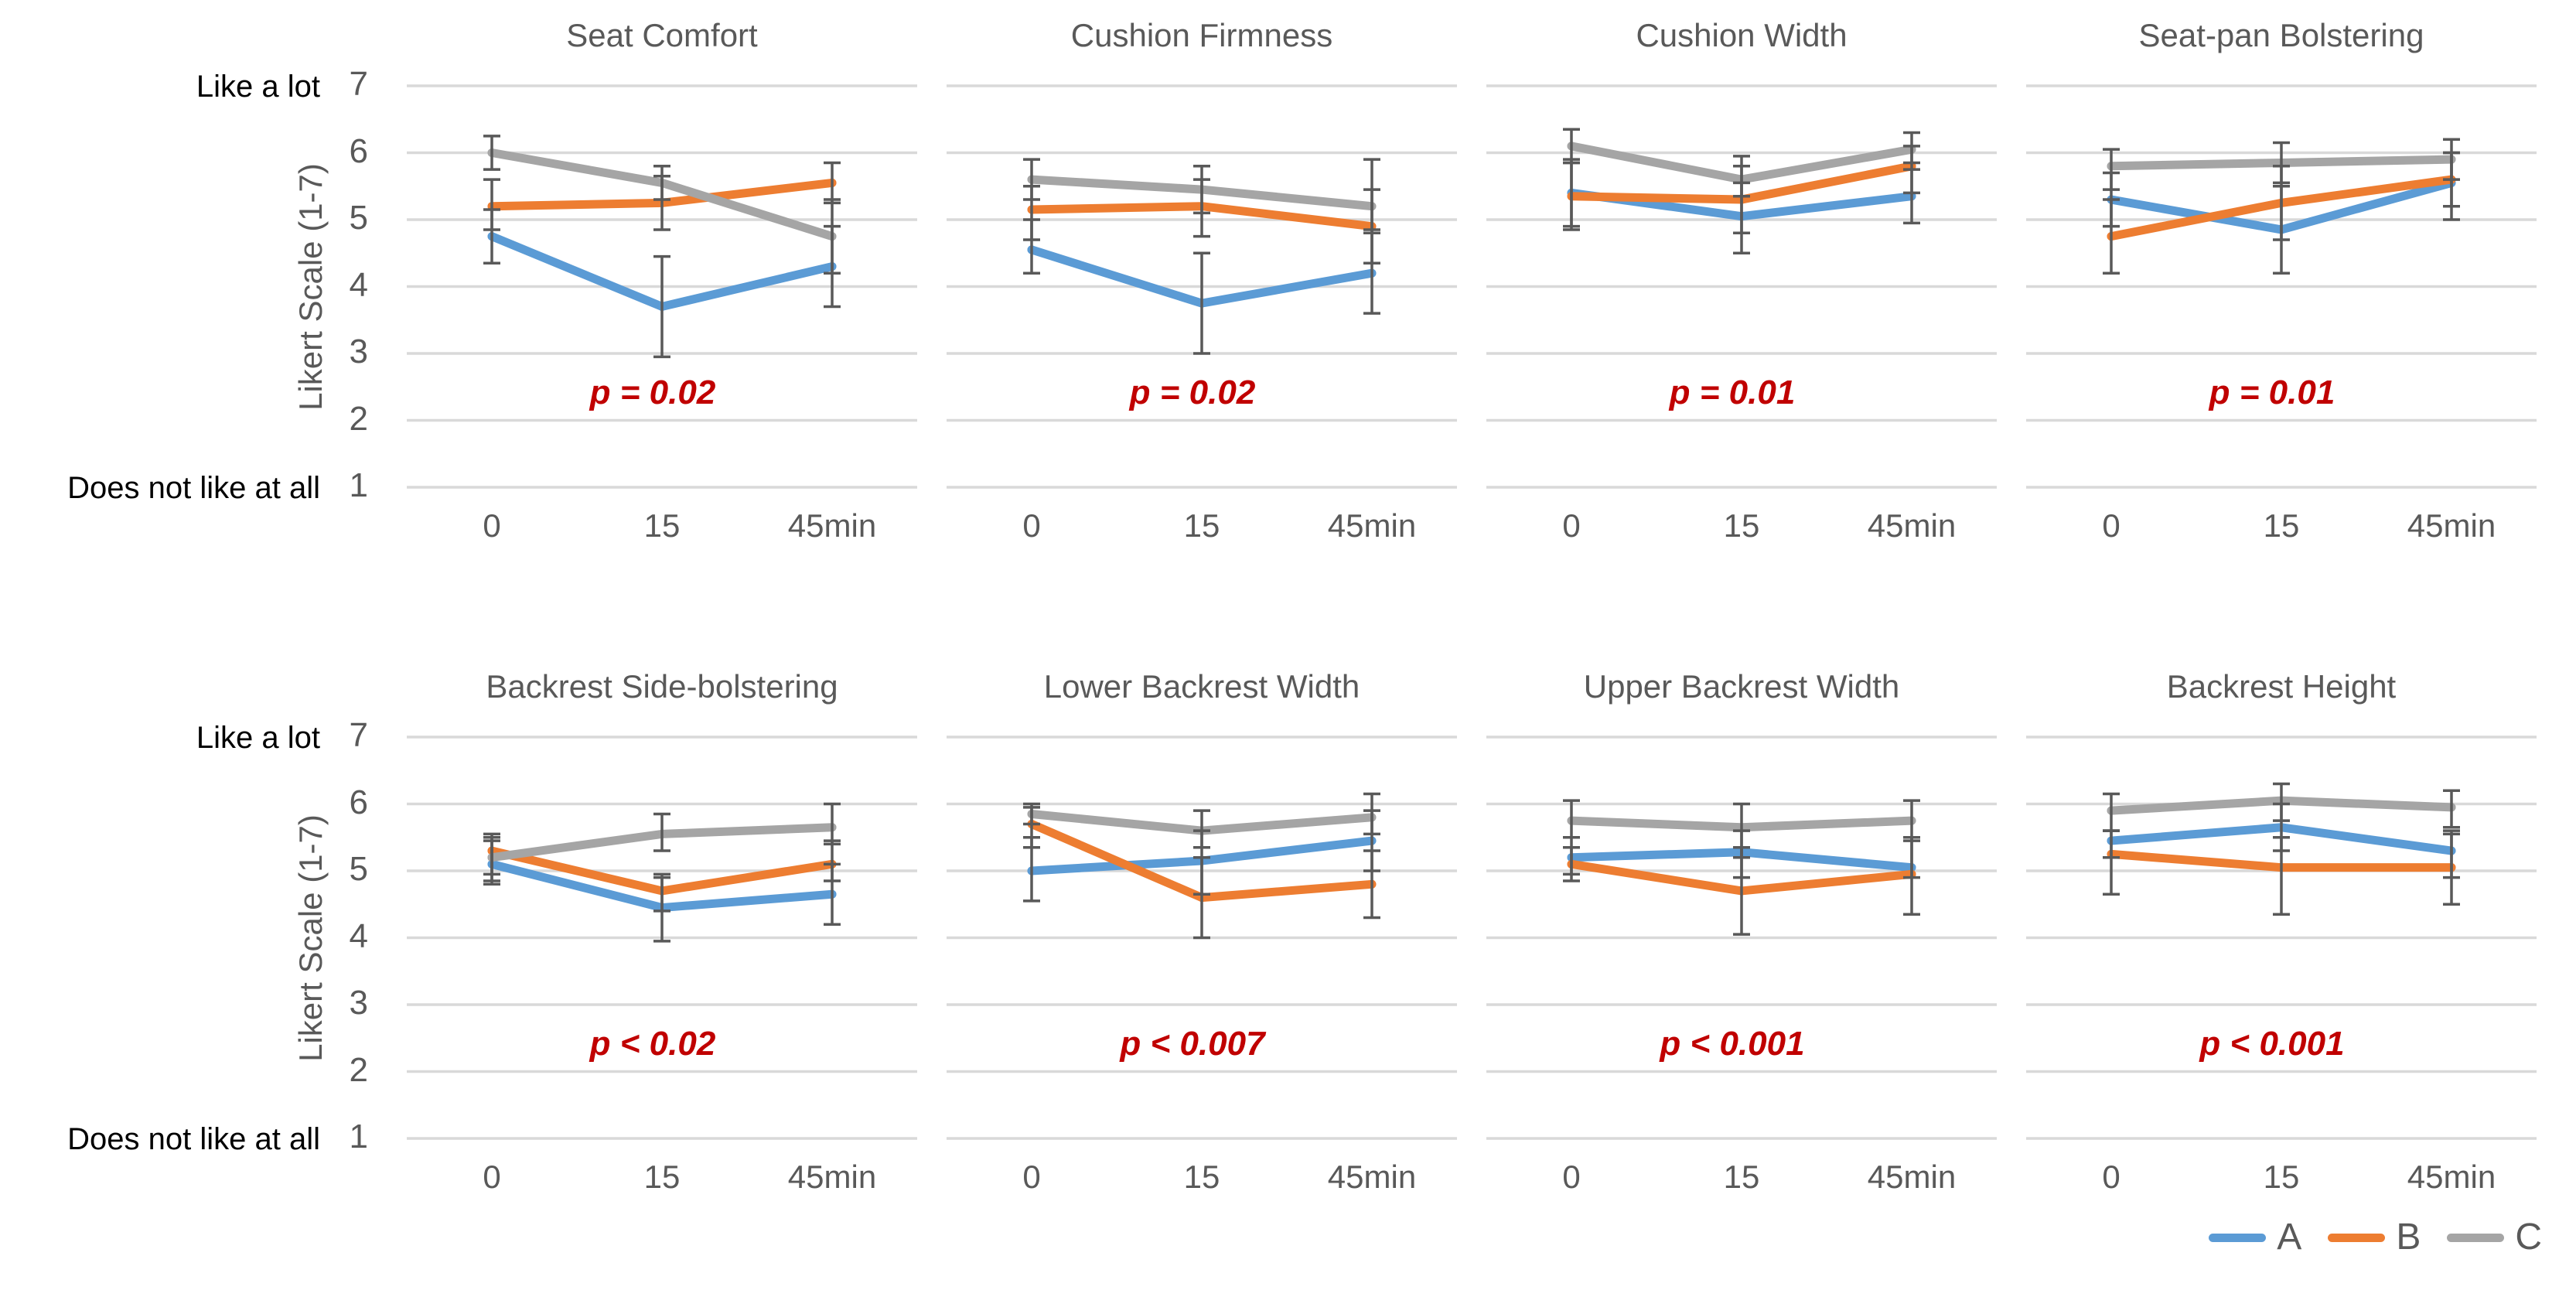  Describe the element at coordinates (653, 1044) in the screenshot. I see `p-value-annotation: p < 0.02` at that location.